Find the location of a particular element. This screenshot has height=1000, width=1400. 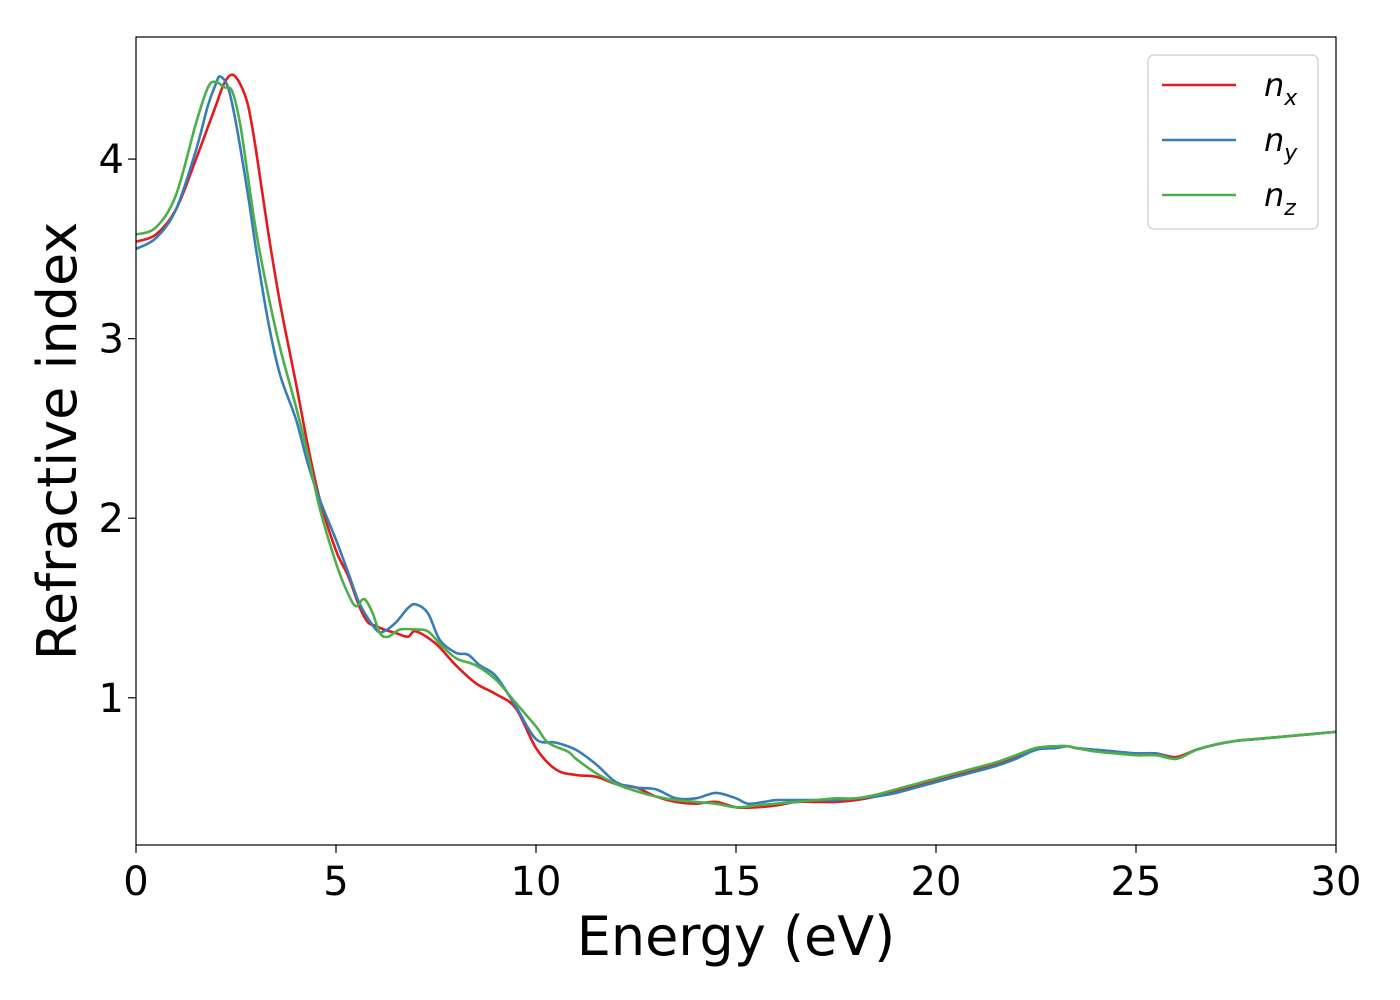

y-axis-ticks: 1 2 3 4 is located at coordinates (117, 429).